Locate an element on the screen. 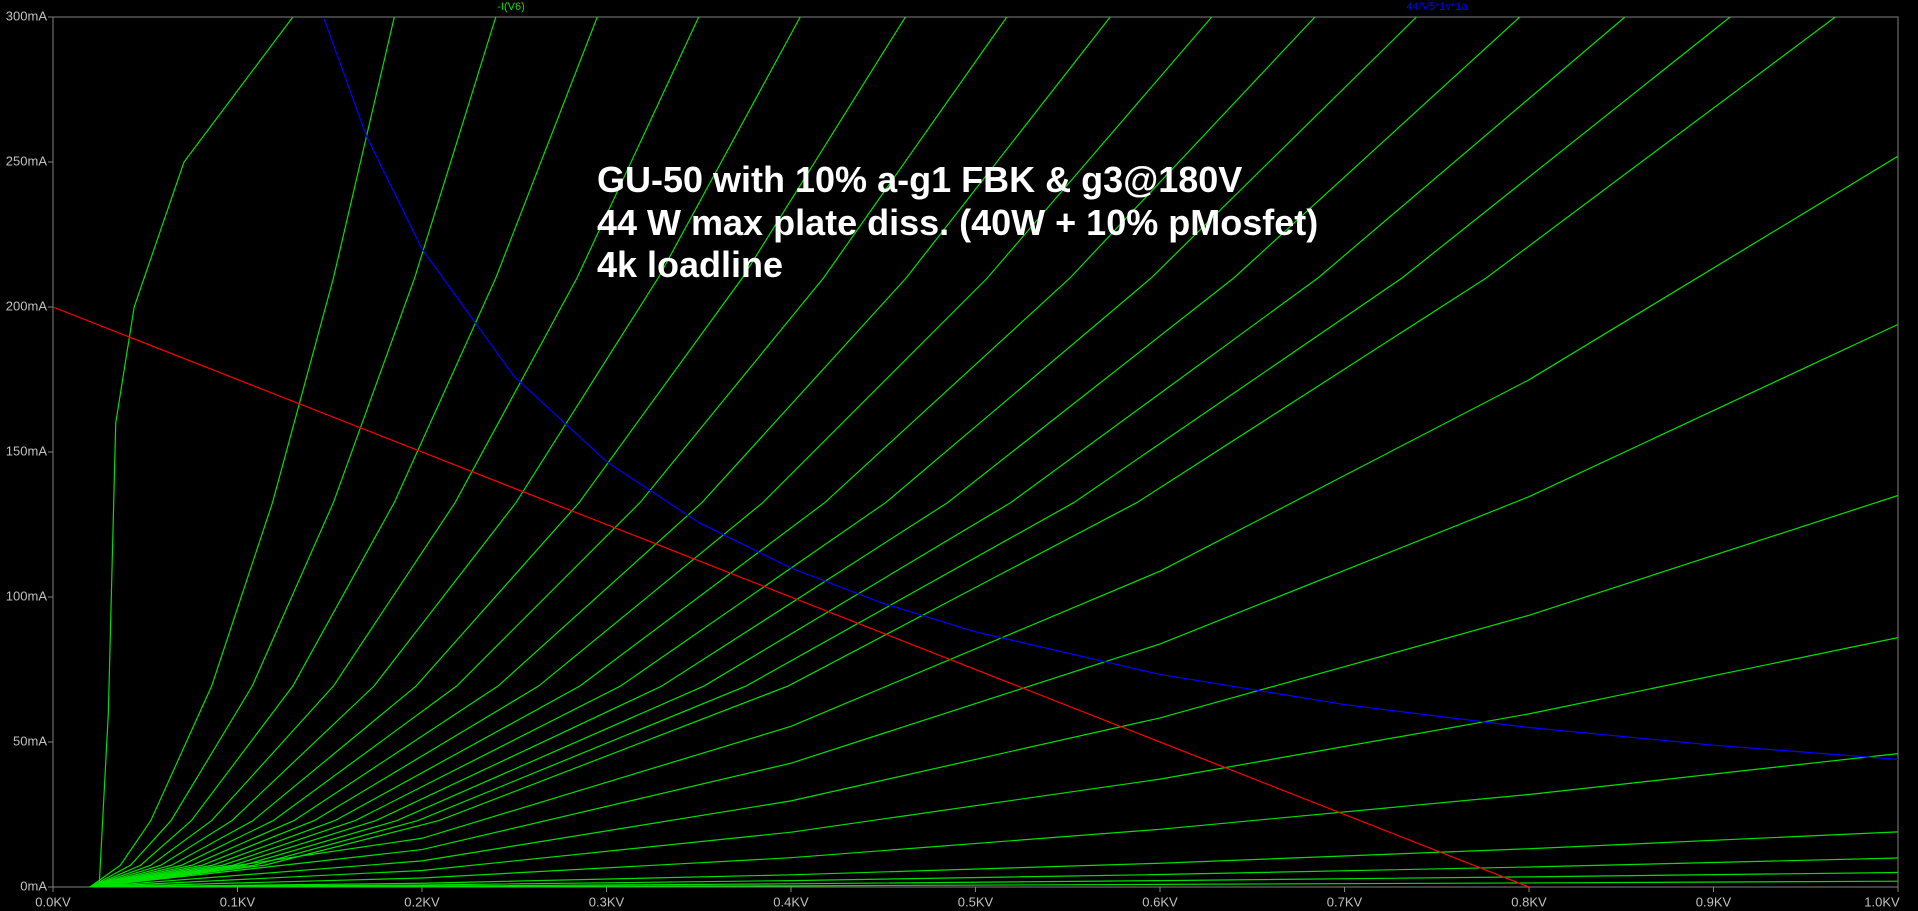 The height and width of the screenshot is (911, 1918). annotation: GU-50 with 10% a-g1 FBK & g3@180V is located at coordinates (919, 179).